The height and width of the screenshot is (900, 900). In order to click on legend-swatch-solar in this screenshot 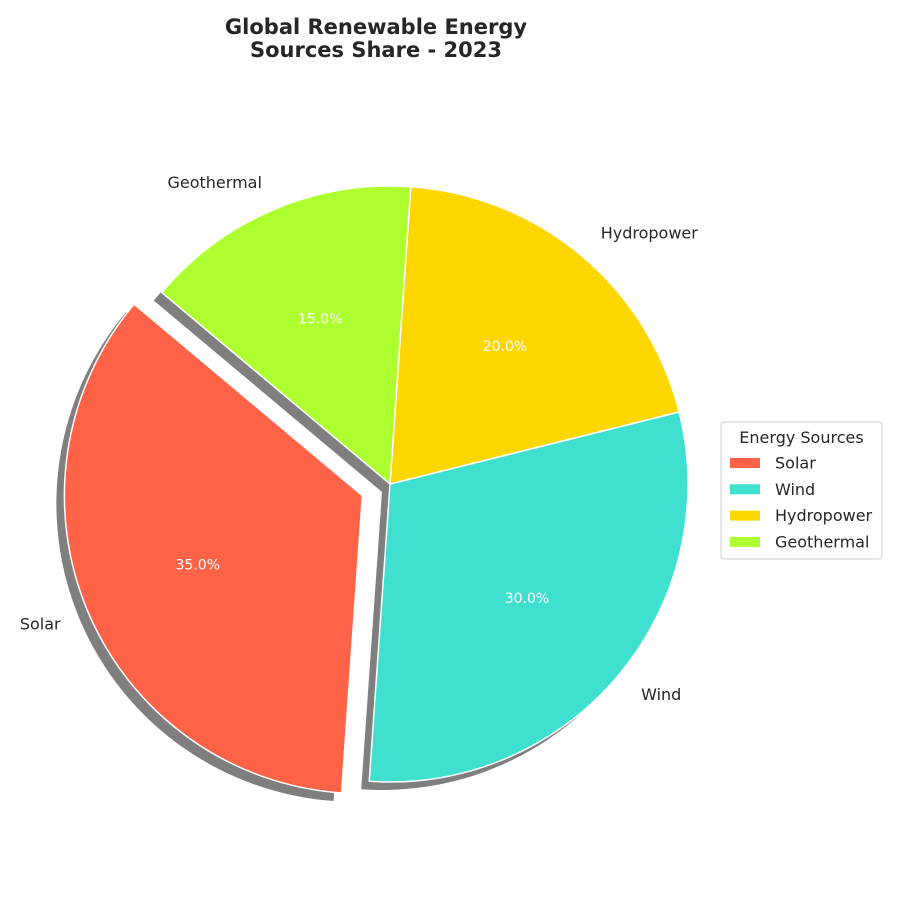, I will do `click(745, 463)`.